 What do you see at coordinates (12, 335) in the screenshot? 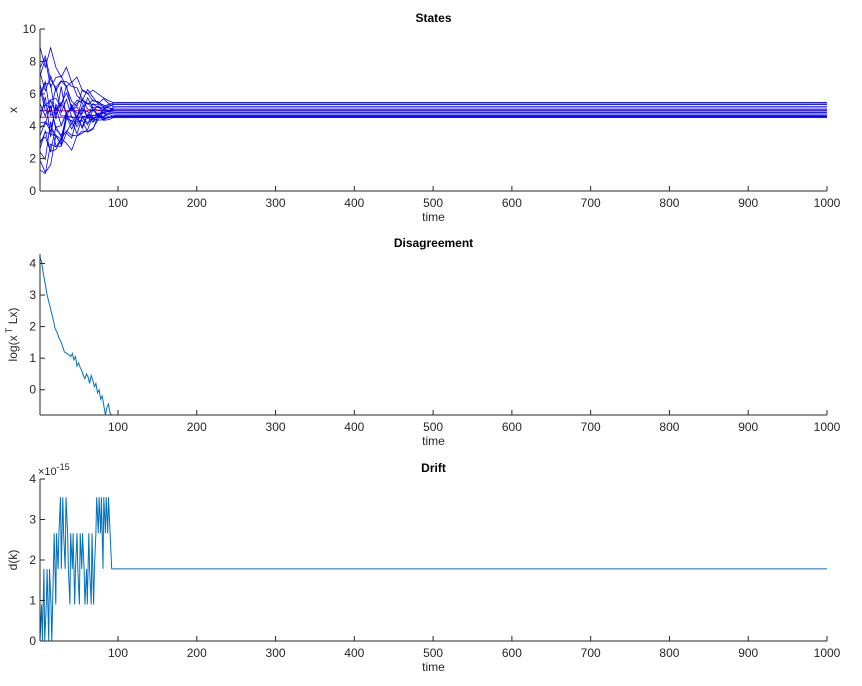
I see `y-axis-label: log(x T Lx)` at bounding box center [12, 335].